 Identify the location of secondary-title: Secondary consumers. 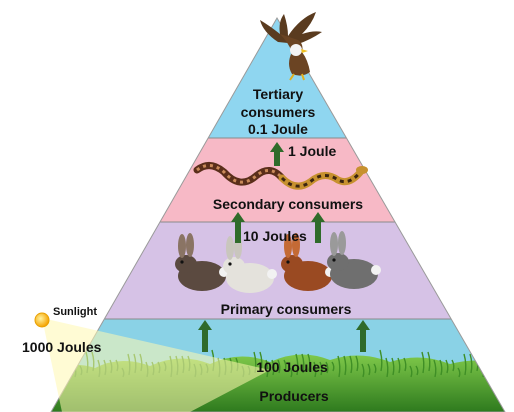
(288, 204).